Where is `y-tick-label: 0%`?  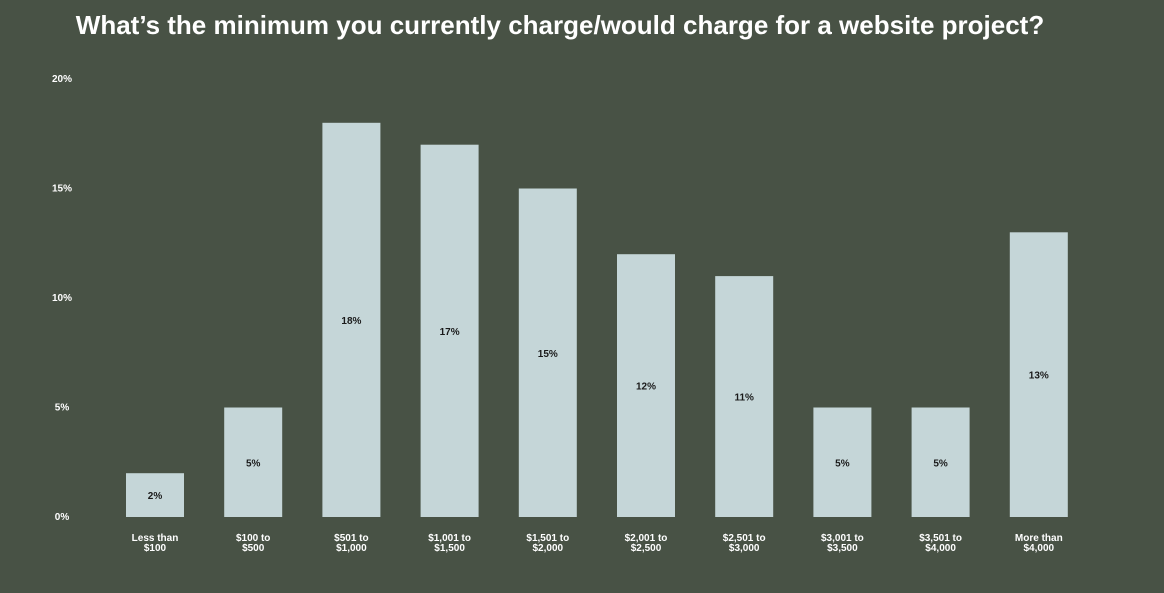
y-tick-label: 0% is located at coordinates (62, 517).